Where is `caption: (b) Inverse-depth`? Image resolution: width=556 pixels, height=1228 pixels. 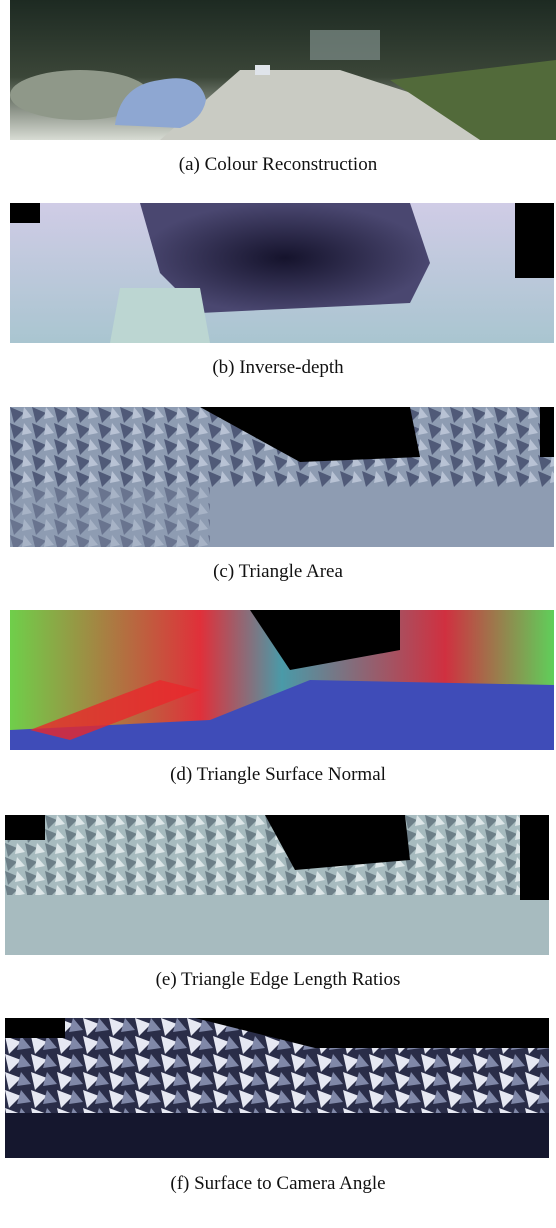
caption: (b) Inverse-depth is located at coordinates (278, 367).